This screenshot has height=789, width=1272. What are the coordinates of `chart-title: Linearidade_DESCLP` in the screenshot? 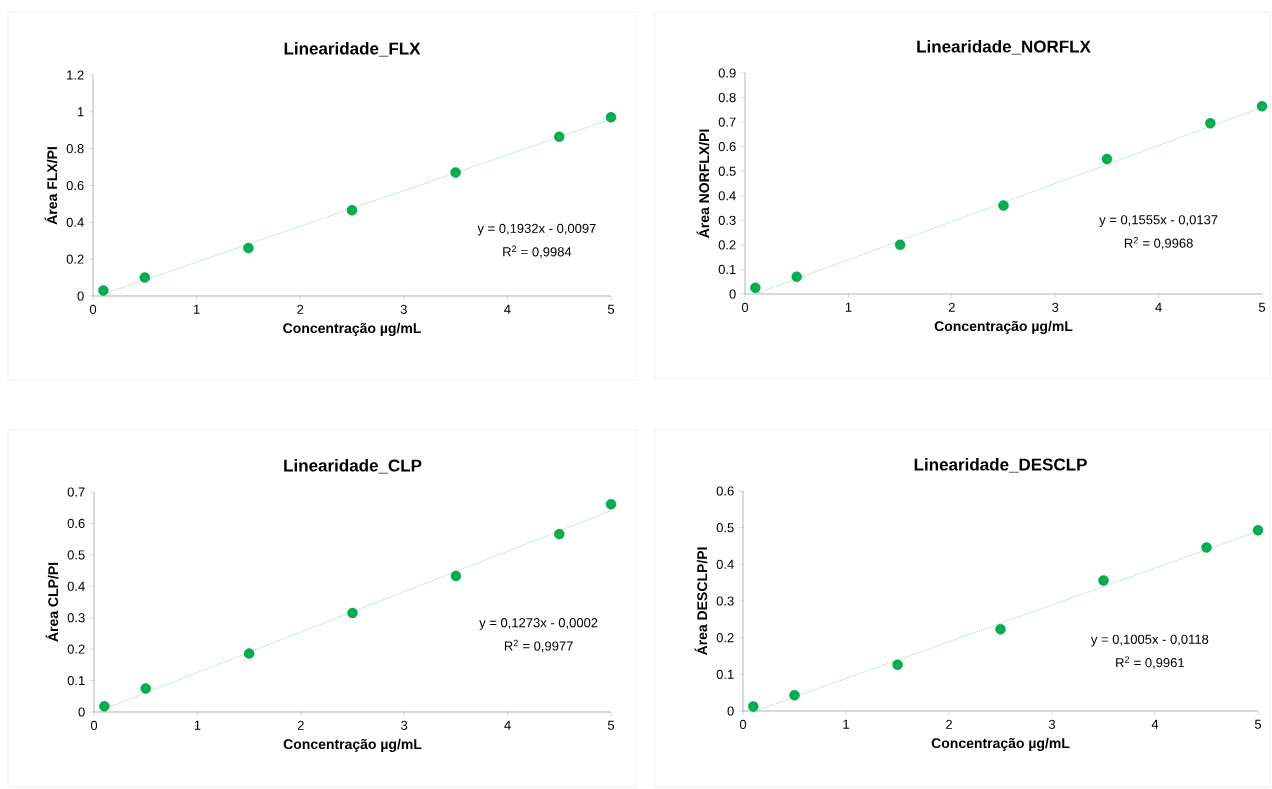 It's located at (1000, 465).